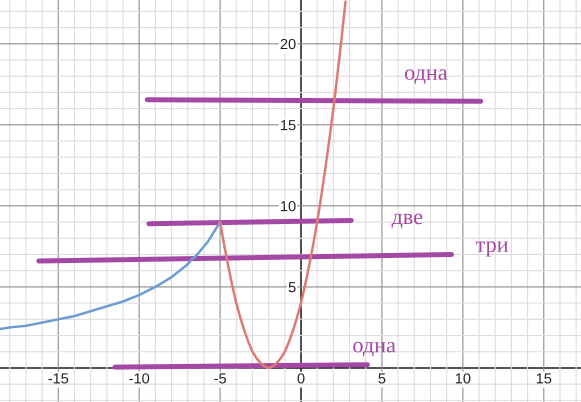 This screenshot has width=581, height=402. Describe the element at coordinates (492, 248) in the screenshot. I see `annotation: три` at that location.